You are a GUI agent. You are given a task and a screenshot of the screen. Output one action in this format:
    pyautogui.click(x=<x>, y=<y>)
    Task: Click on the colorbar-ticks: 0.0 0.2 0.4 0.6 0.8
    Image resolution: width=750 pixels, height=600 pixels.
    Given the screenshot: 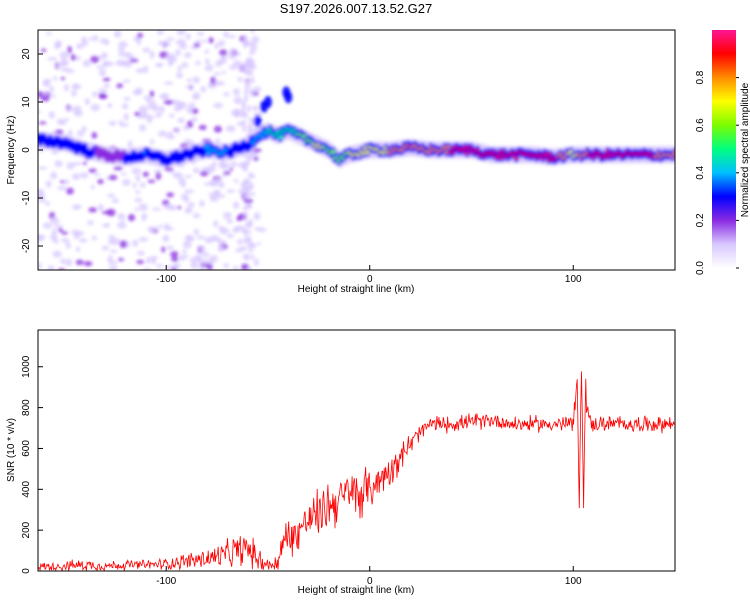 What is the action you would take?
    pyautogui.click(x=717, y=172)
    